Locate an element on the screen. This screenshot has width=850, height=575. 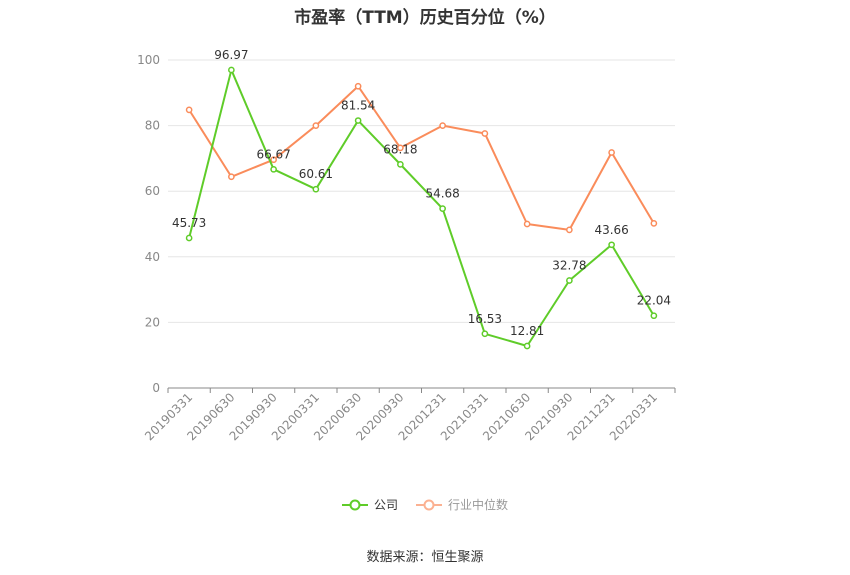
legend-line-company-icon is located at coordinates (354, 504).